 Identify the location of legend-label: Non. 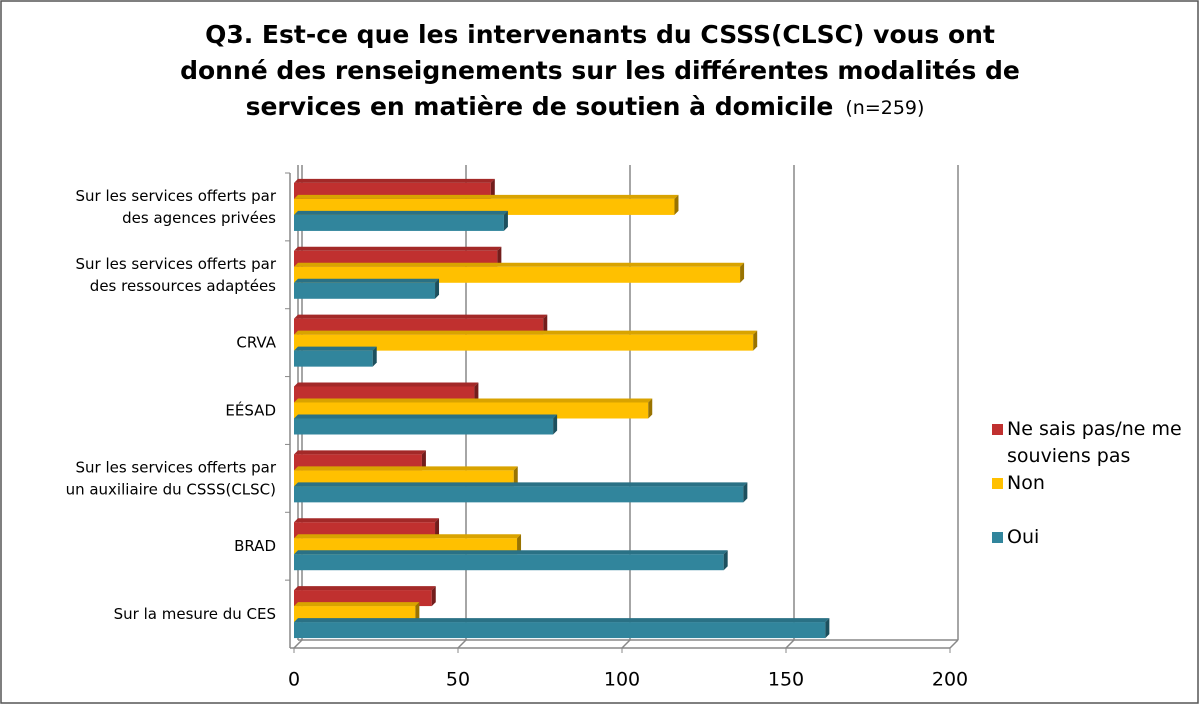
(1026, 483).